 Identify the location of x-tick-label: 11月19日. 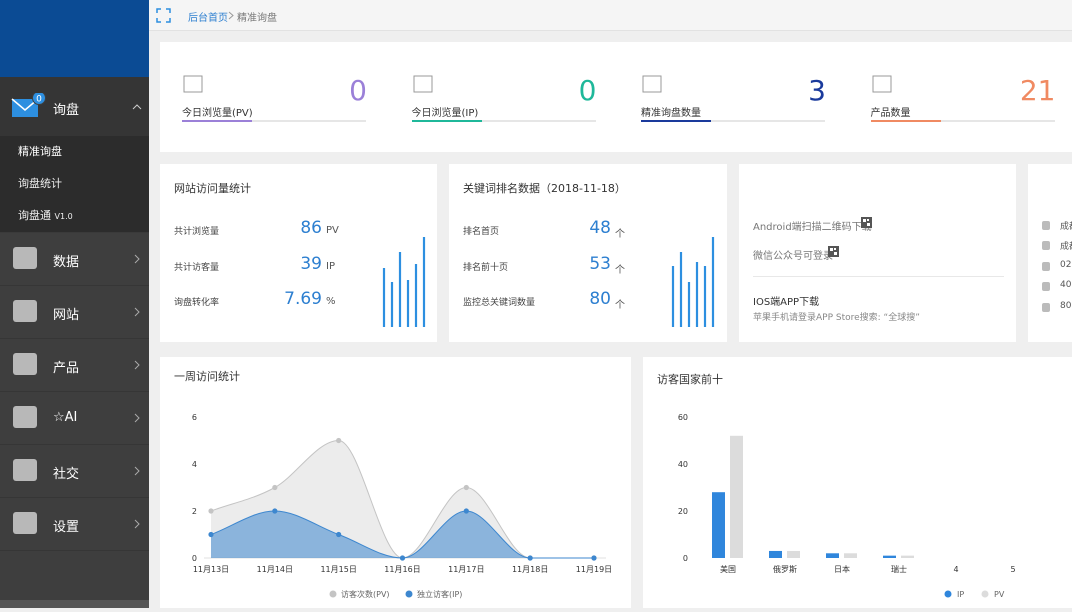
(594, 569).